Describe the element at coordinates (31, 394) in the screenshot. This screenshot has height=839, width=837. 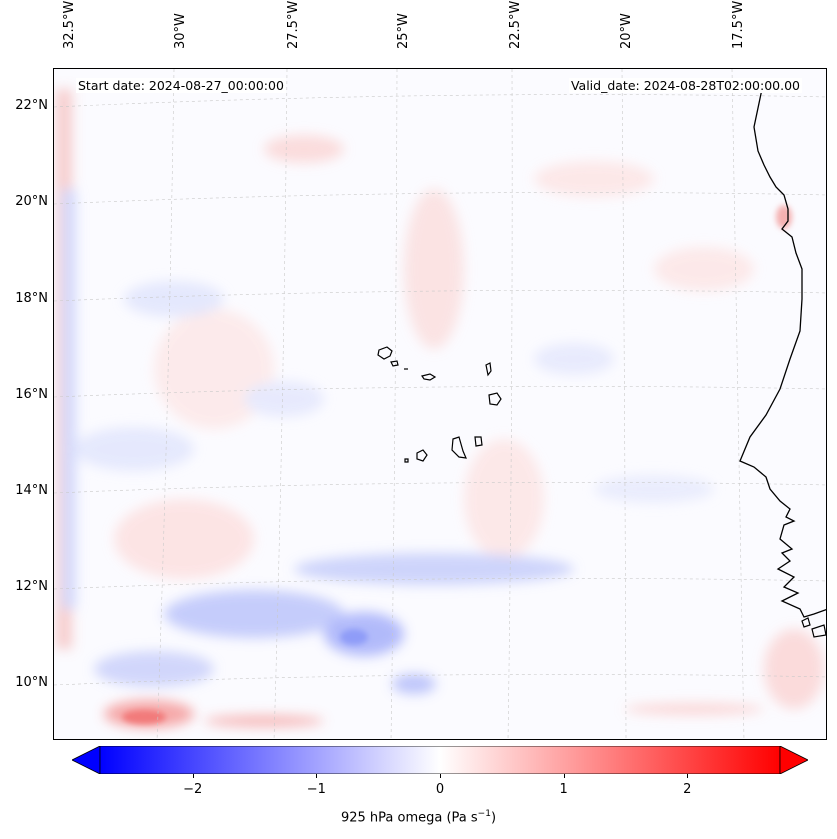
I see `lat-label-16n: 16°N` at that location.